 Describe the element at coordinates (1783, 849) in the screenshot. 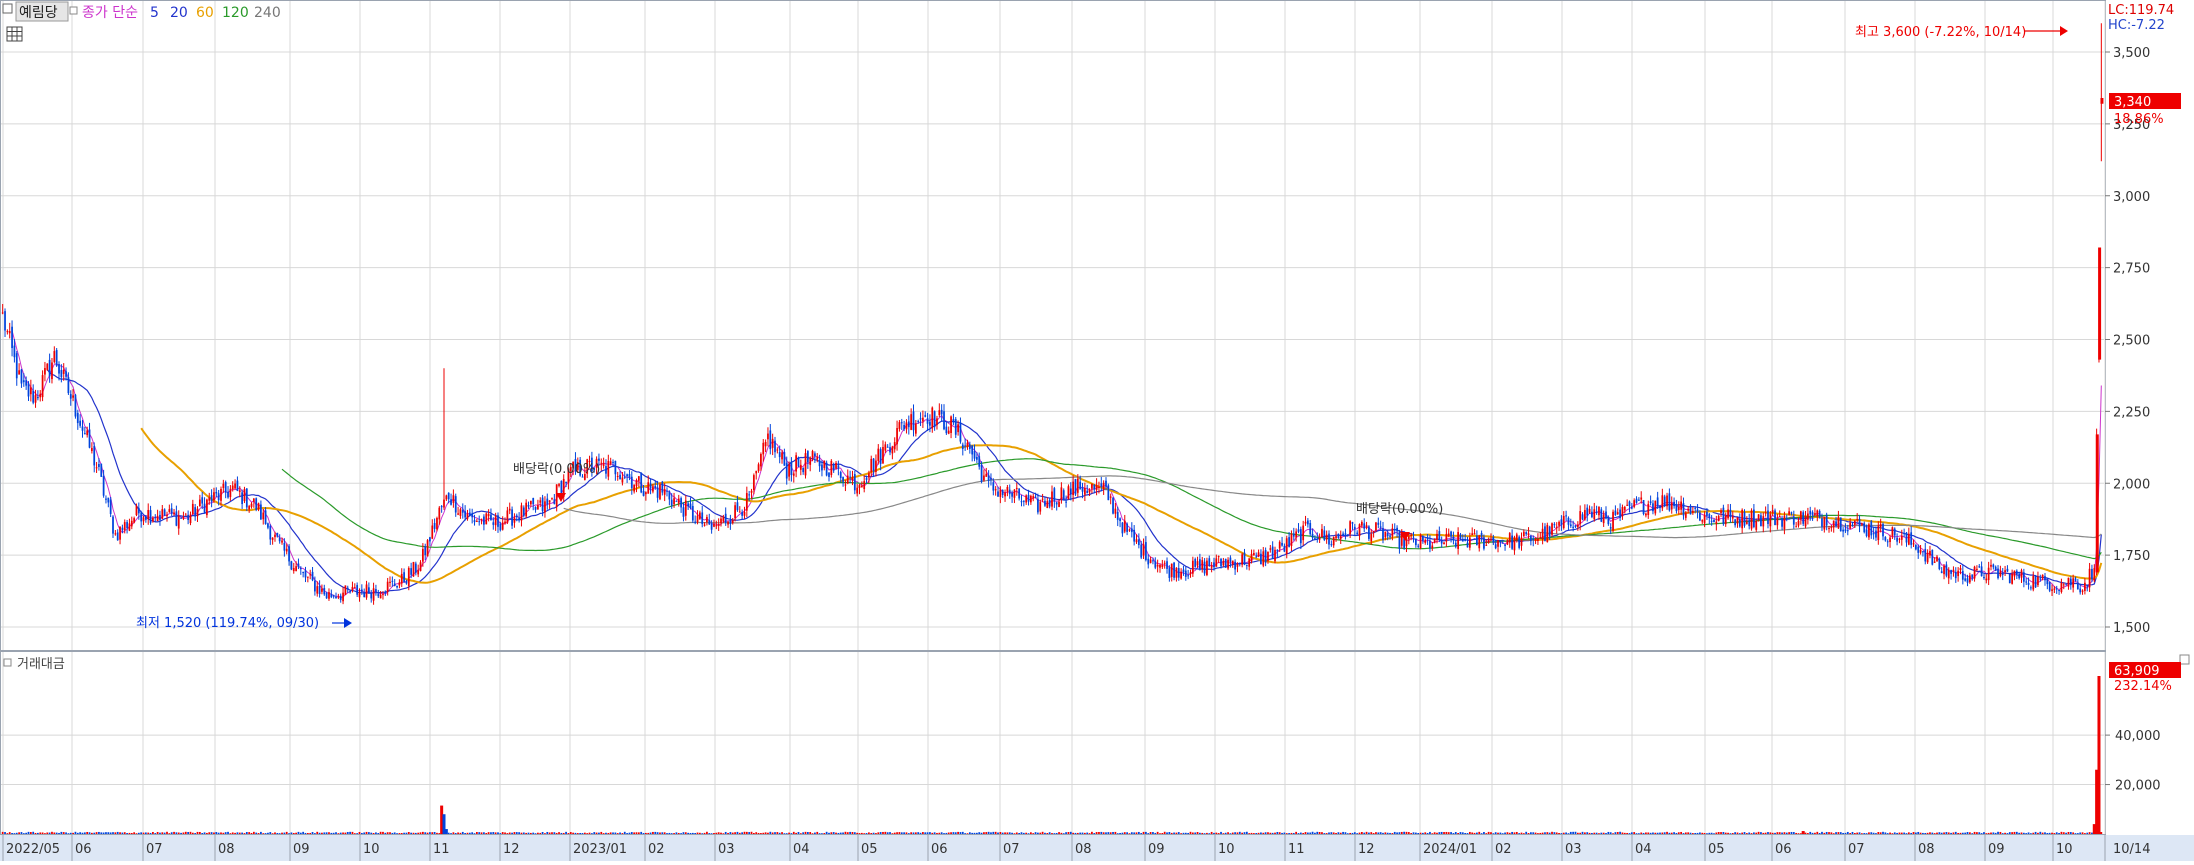

I see `x-tick-label: 06` at that location.